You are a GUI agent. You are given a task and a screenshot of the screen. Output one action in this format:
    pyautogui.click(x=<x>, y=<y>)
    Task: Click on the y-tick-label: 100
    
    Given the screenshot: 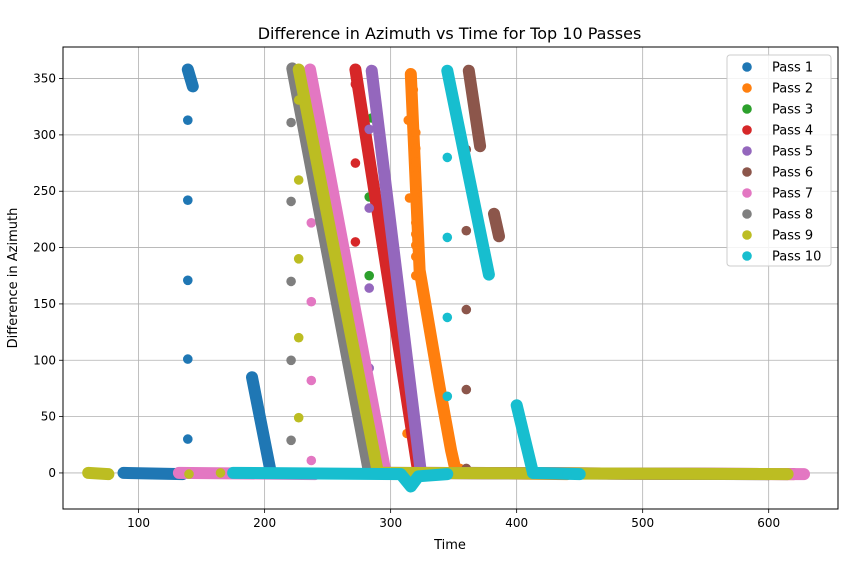 What is the action you would take?
    pyautogui.click(x=44, y=360)
    